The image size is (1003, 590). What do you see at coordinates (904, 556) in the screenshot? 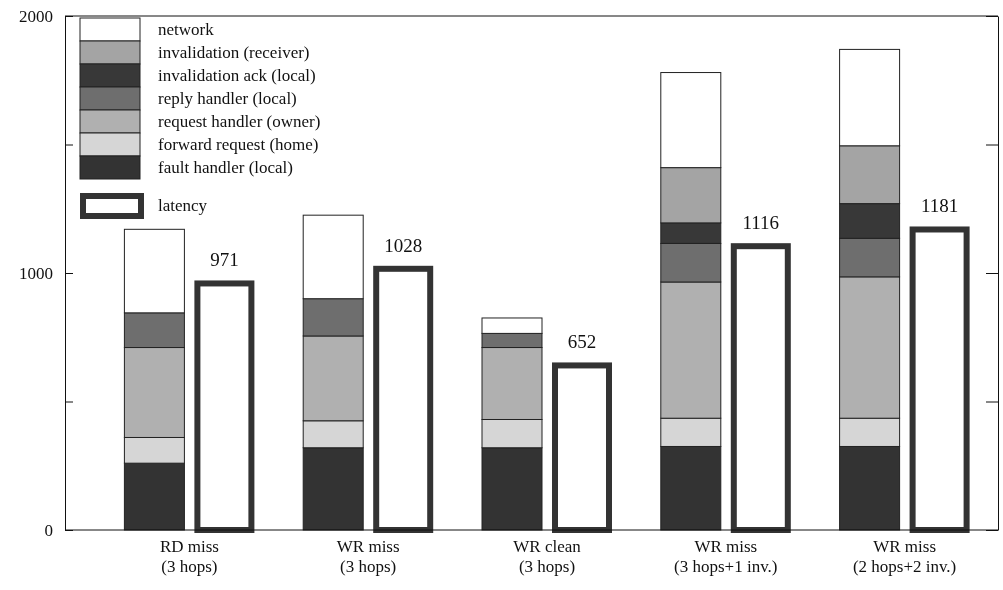
I see `x-tick-label: WR miss (2 hops+2 inv.)` at bounding box center [904, 556].